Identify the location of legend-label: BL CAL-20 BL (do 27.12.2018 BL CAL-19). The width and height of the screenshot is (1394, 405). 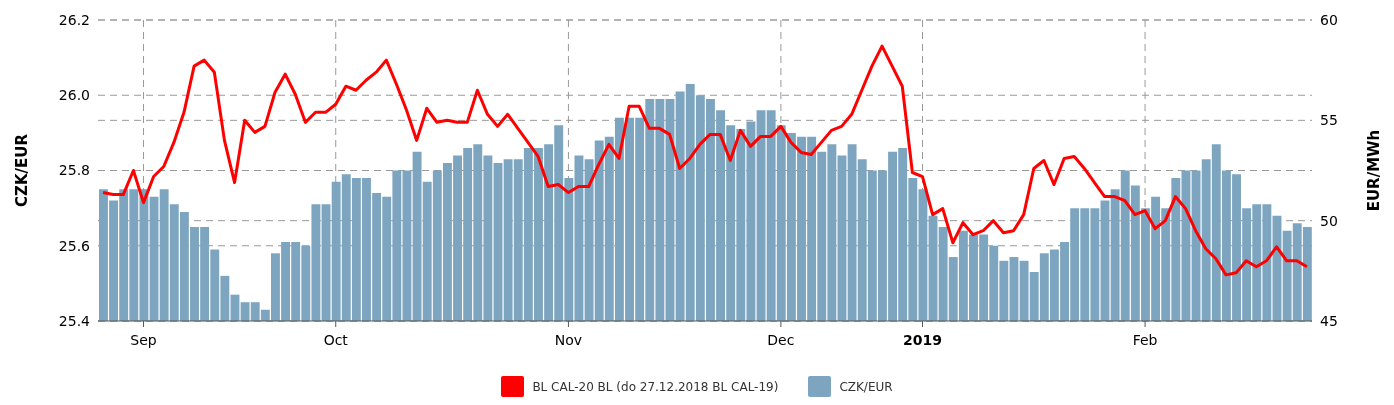
(655, 386).